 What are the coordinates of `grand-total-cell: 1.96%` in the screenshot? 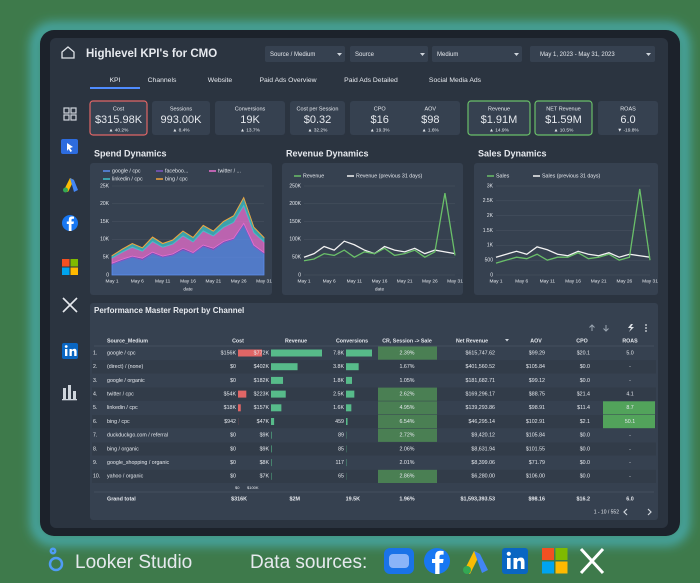 It's located at (406, 499).